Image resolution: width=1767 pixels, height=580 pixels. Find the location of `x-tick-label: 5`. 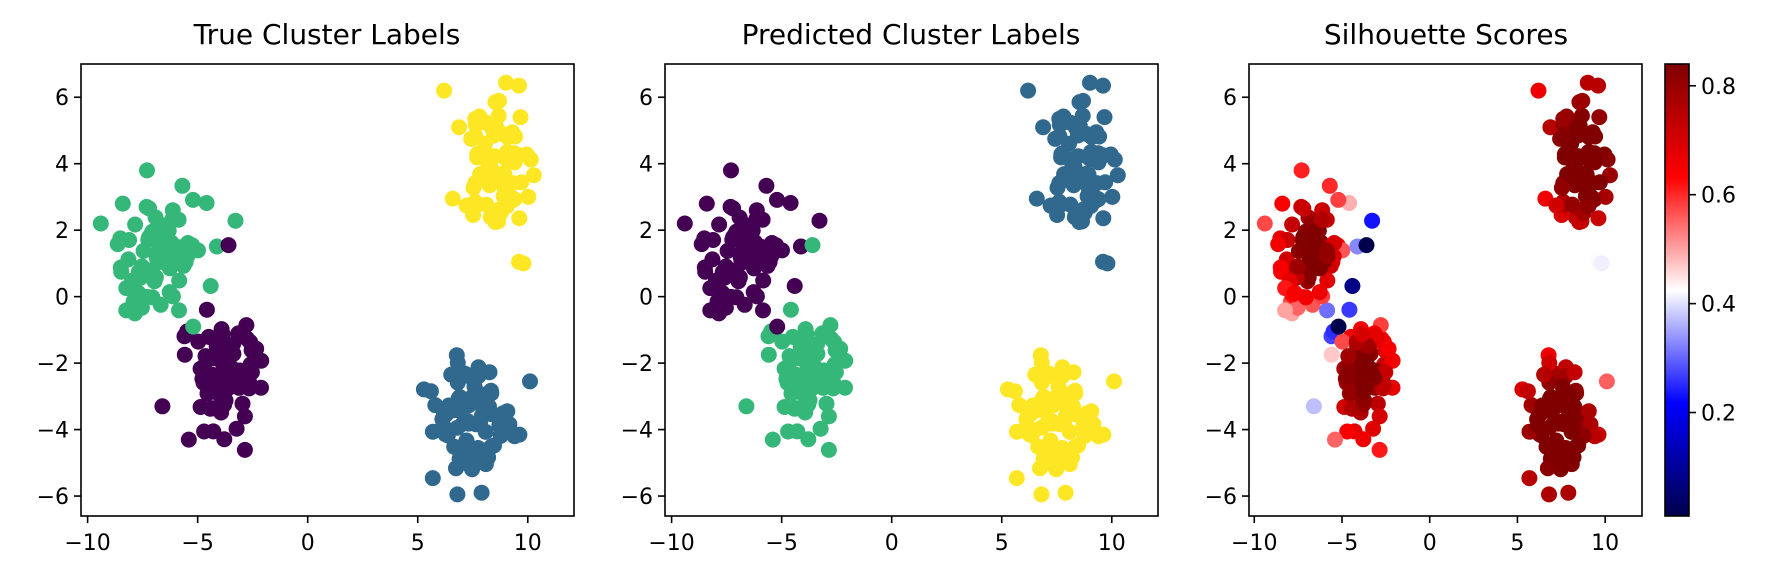

x-tick-label: 5 is located at coordinates (1517, 543).